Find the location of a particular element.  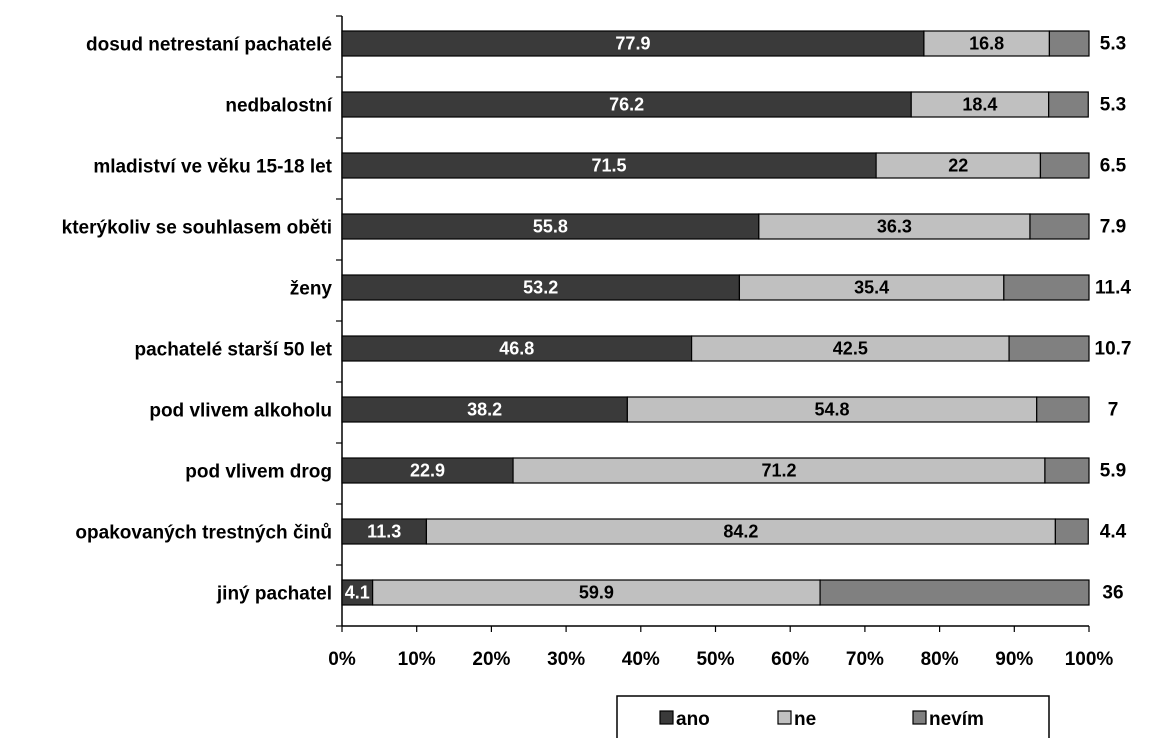

data-label-ano: 22.9 is located at coordinates (427, 471).